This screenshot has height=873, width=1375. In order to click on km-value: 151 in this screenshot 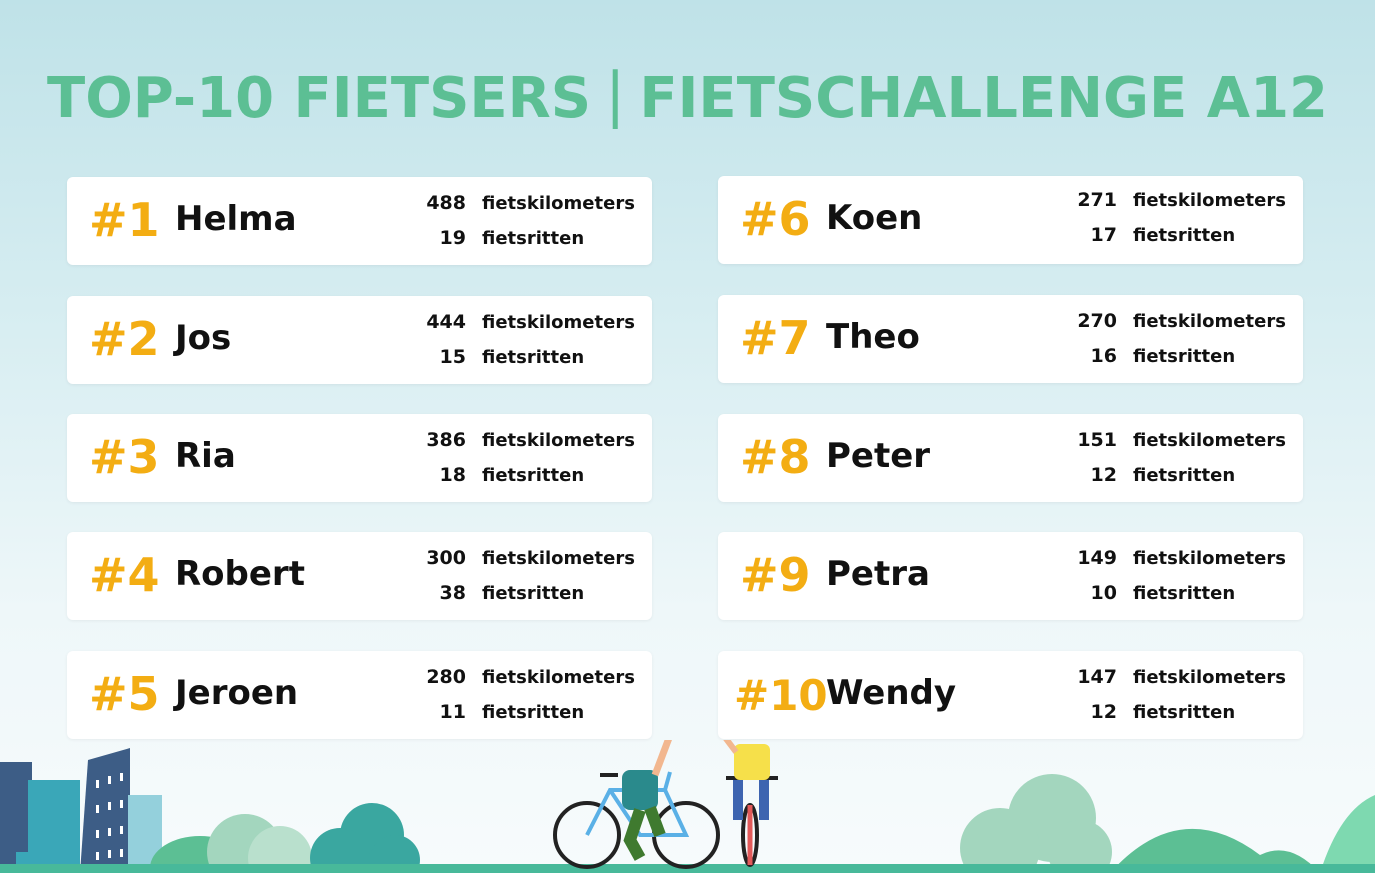, I will do `click(1097, 440)`.